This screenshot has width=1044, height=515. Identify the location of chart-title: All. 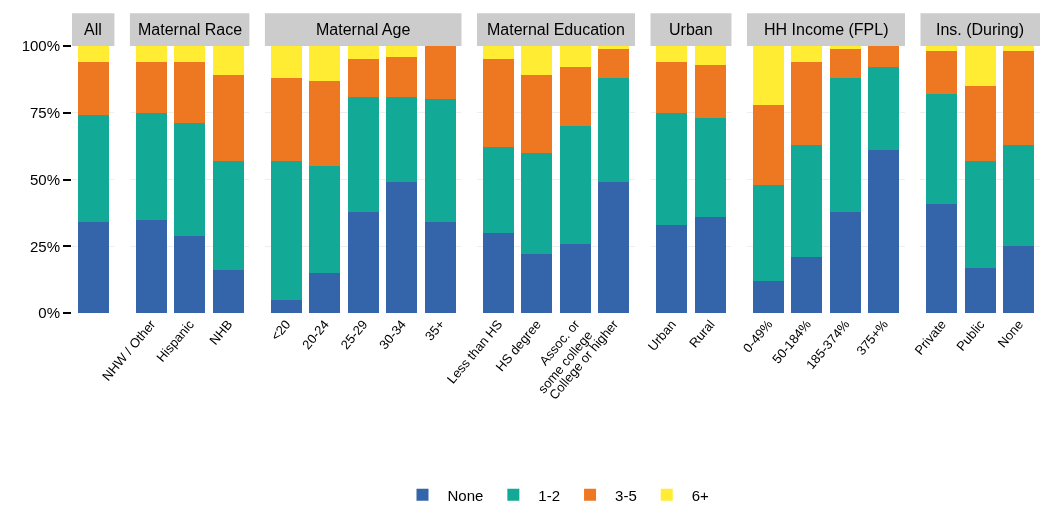
(93, 29).